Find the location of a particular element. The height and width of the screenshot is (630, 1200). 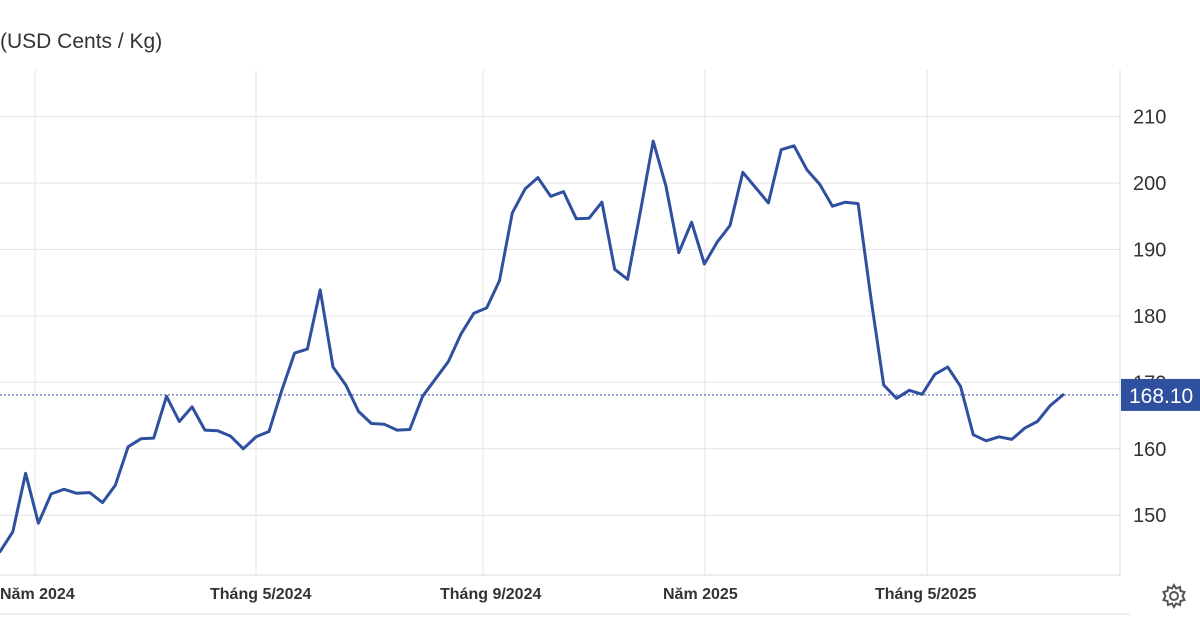

x-tick-label: Năm 2024 is located at coordinates (37, 594).